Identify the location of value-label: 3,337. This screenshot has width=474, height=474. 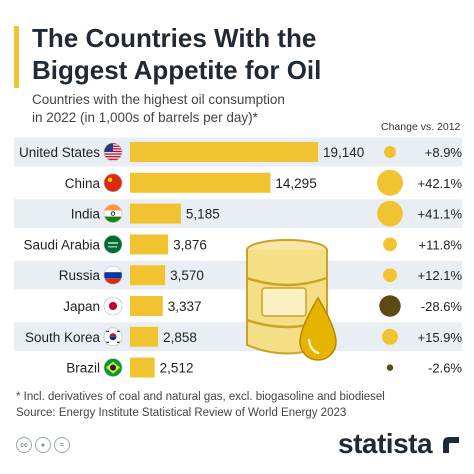
(185, 306).